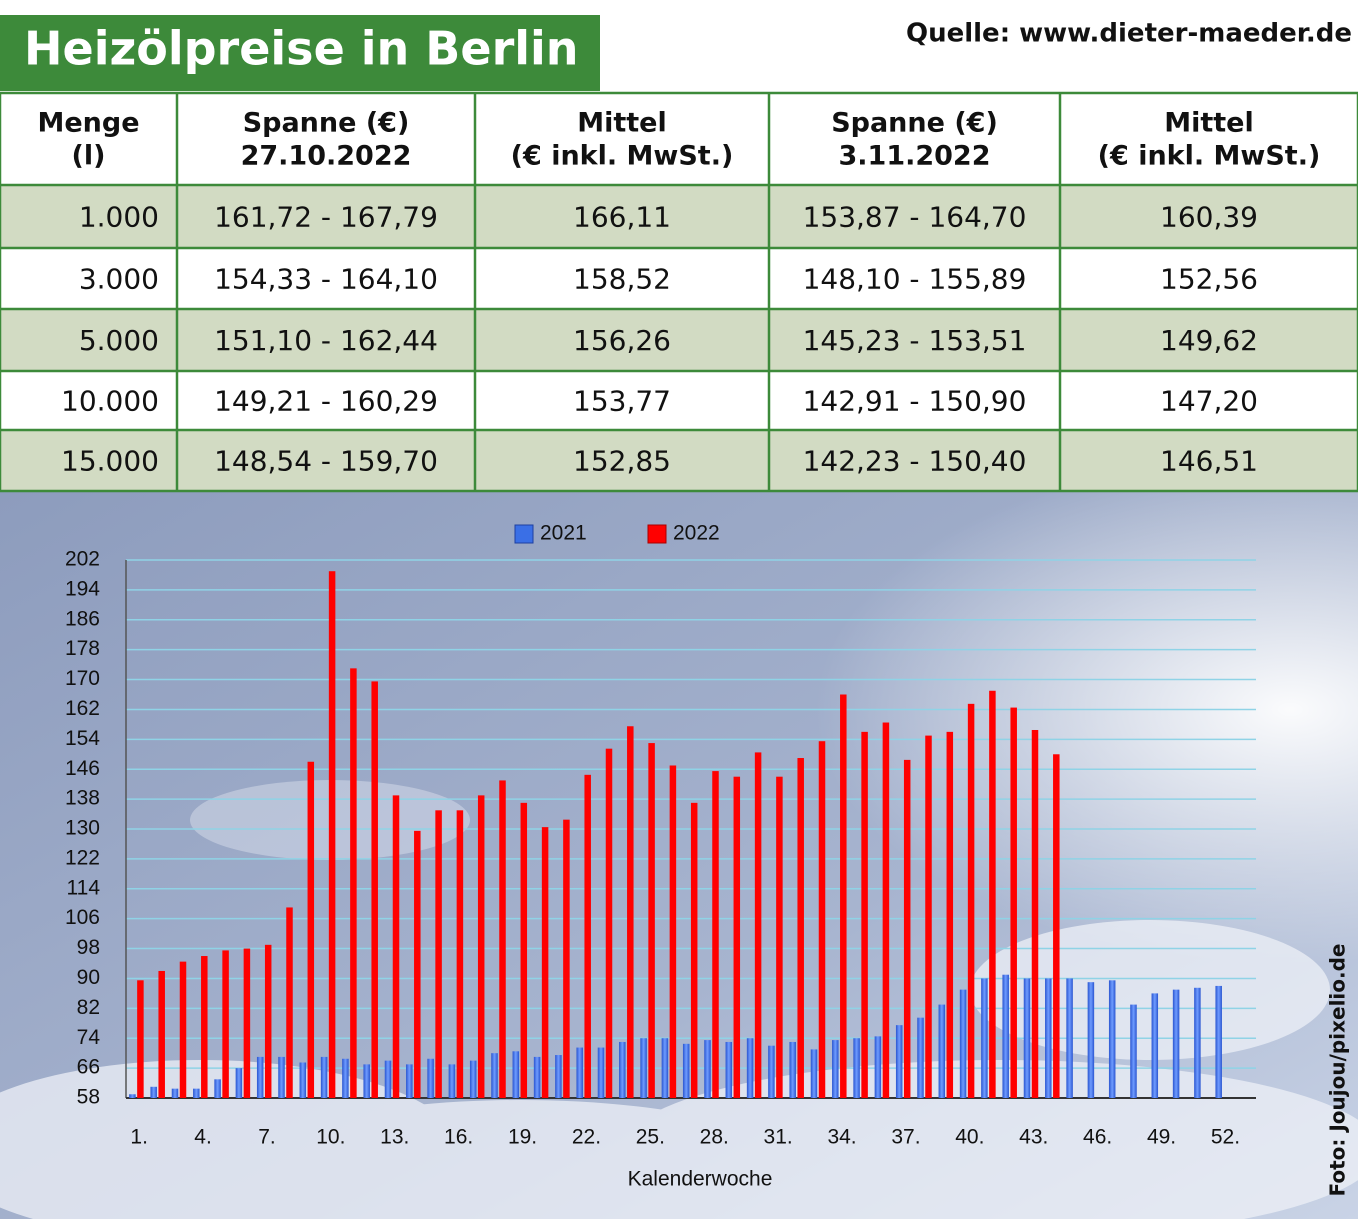 This screenshot has height=1219, width=1358. What do you see at coordinates (915, 340) in the screenshot?
I see `table-cell: 145,23 - 153,51` at bounding box center [915, 340].